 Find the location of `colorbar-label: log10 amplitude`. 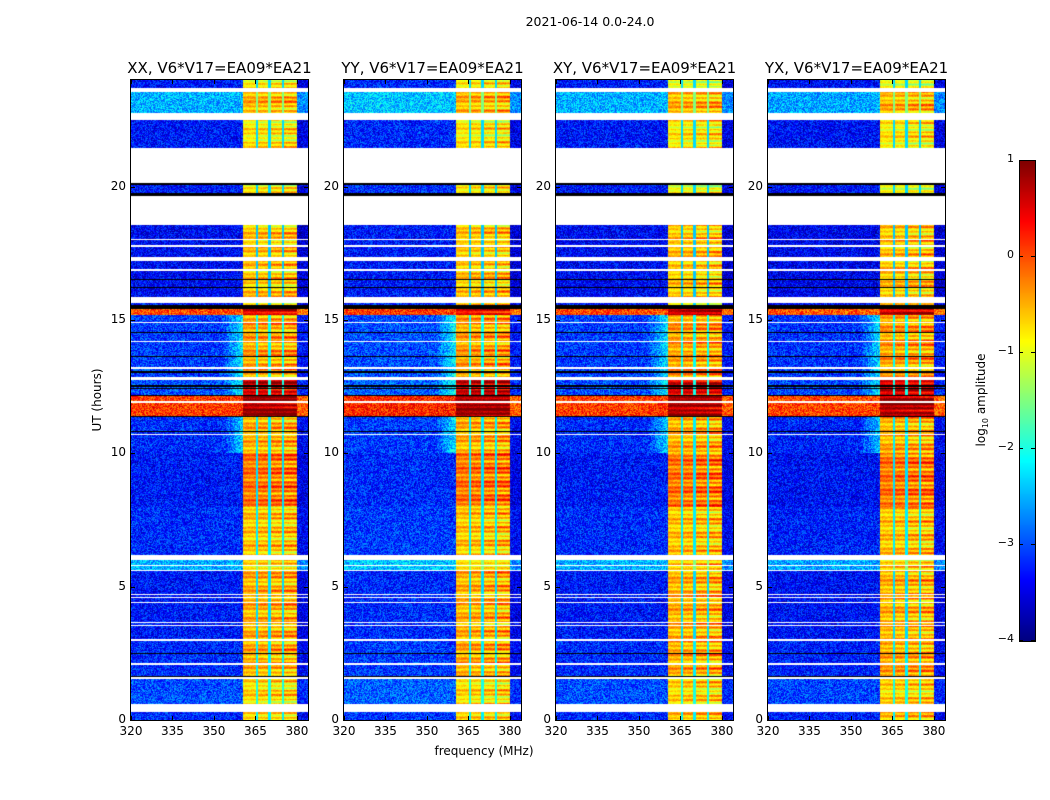

colorbar-label: log10 amplitude is located at coordinates (982, 400).